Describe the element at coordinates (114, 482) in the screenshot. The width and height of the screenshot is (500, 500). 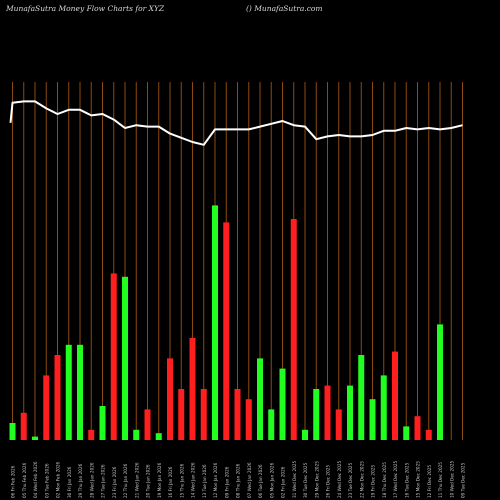
I see `x-tick-label: 23 Fri Jan 2026` at that location.